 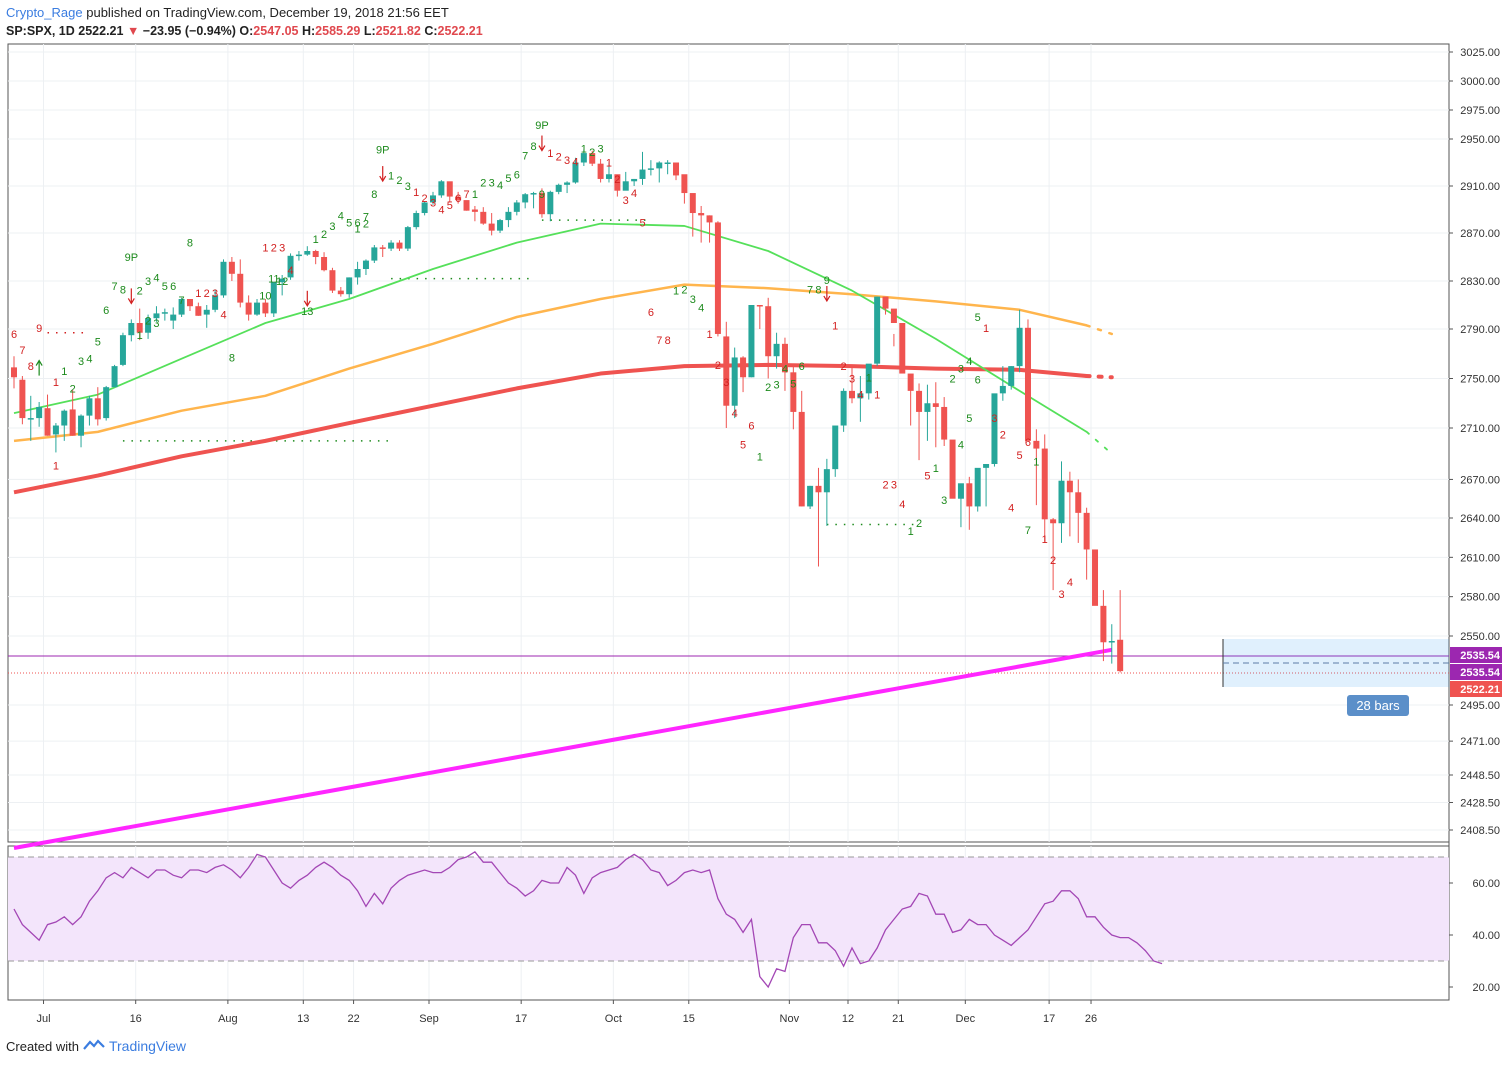 I want to click on price-axis-badge, so click(x=1476, y=655).